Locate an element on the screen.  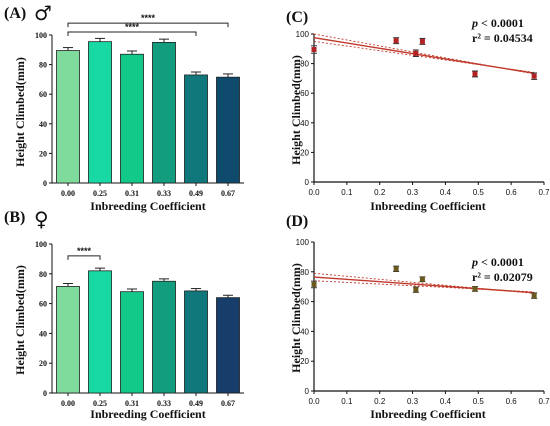
panel-a-y-tick-label: 60 is located at coordinates (43, 94).